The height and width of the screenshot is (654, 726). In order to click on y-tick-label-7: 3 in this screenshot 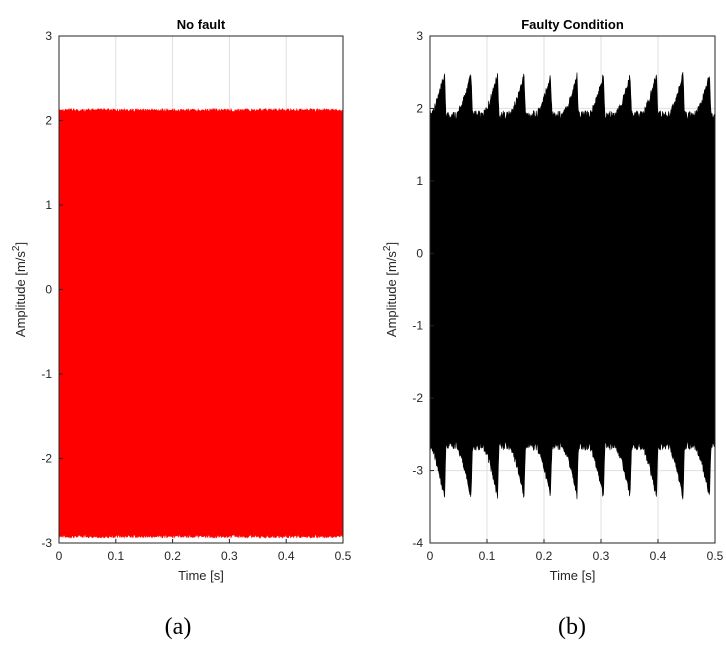, I will do `click(419, 36)`.